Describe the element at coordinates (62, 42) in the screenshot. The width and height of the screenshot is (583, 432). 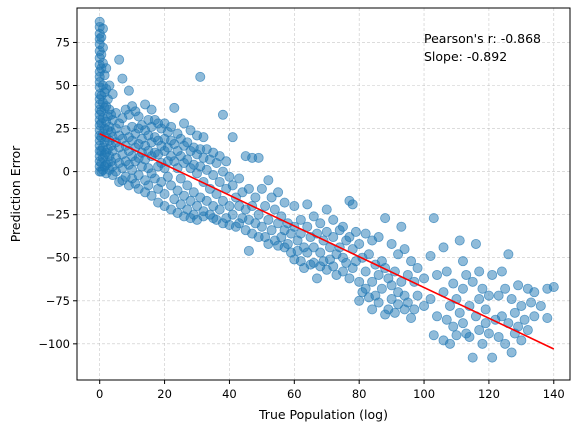
I see `y-tick-label: 75` at that location.